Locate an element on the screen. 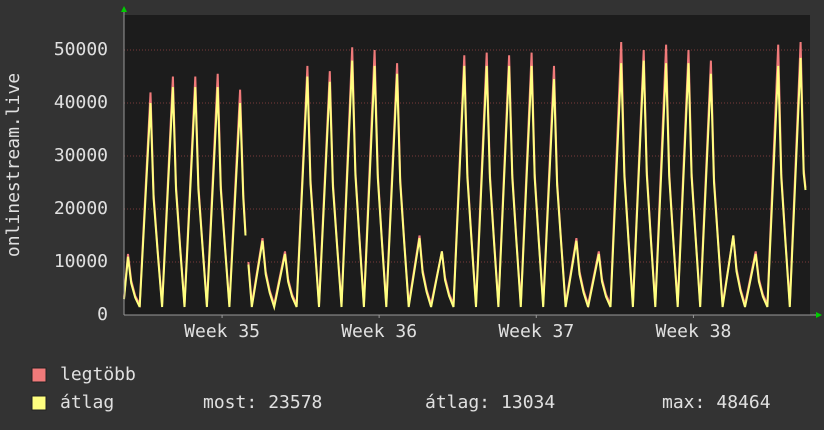 This screenshot has height=430, width=824. stat-label: max: is located at coordinates (683, 402).